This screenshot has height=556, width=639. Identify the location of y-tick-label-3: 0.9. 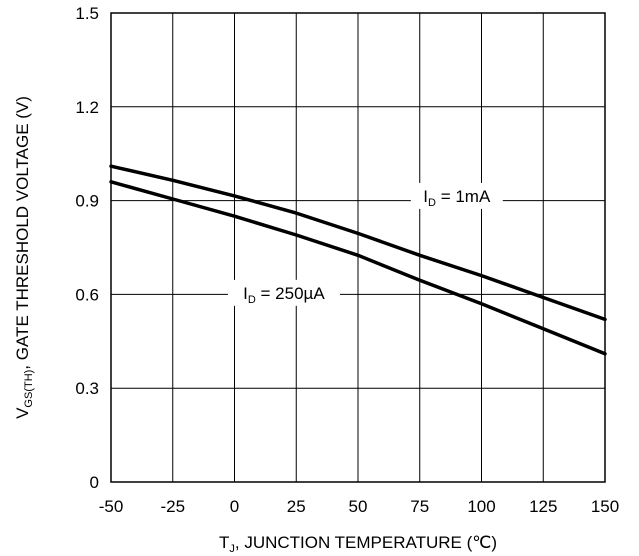
(87, 201).